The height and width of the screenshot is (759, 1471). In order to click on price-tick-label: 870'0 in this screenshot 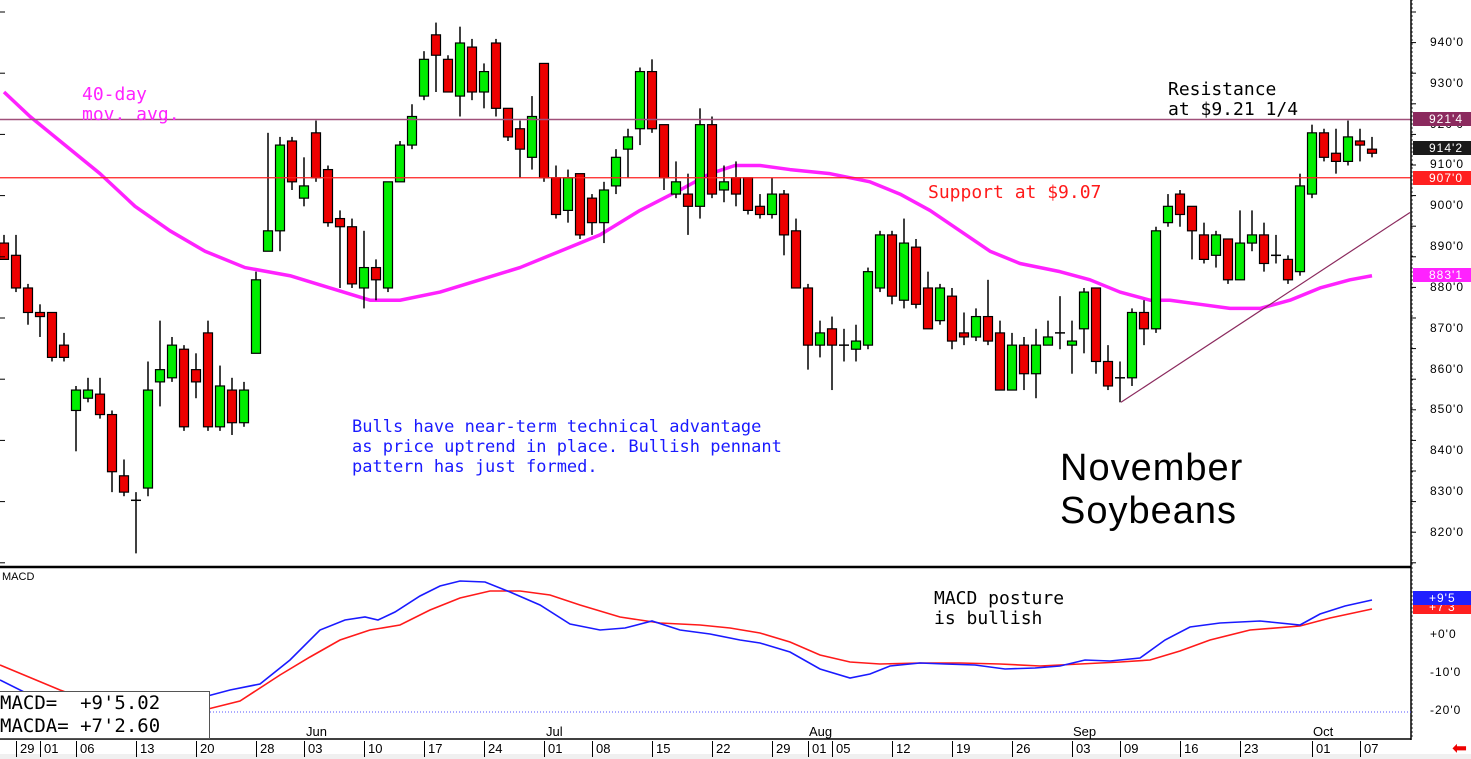, I will do `click(1447, 327)`.